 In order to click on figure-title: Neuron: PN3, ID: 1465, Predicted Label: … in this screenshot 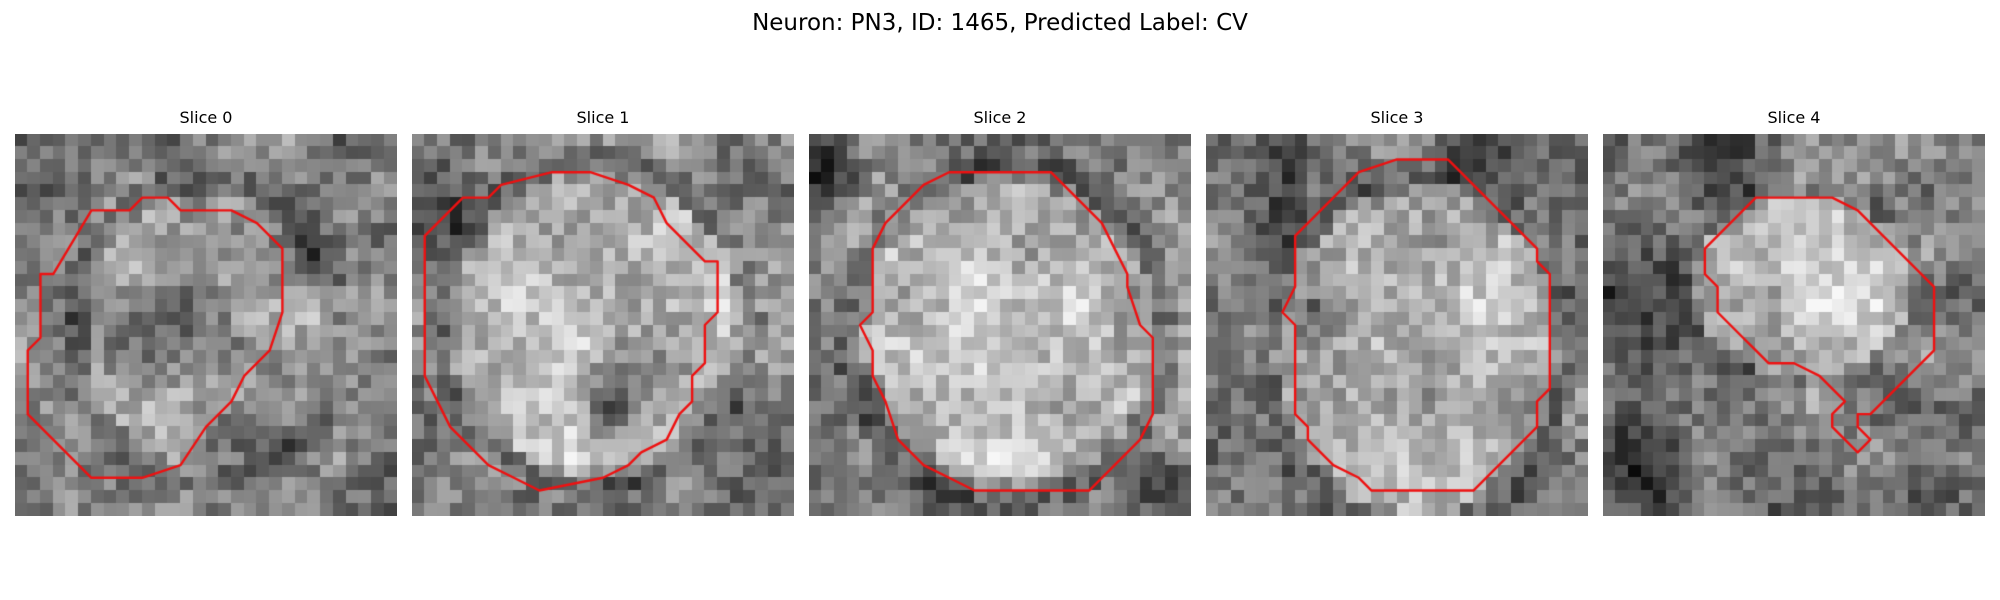, I will do `click(1000, 23)`.